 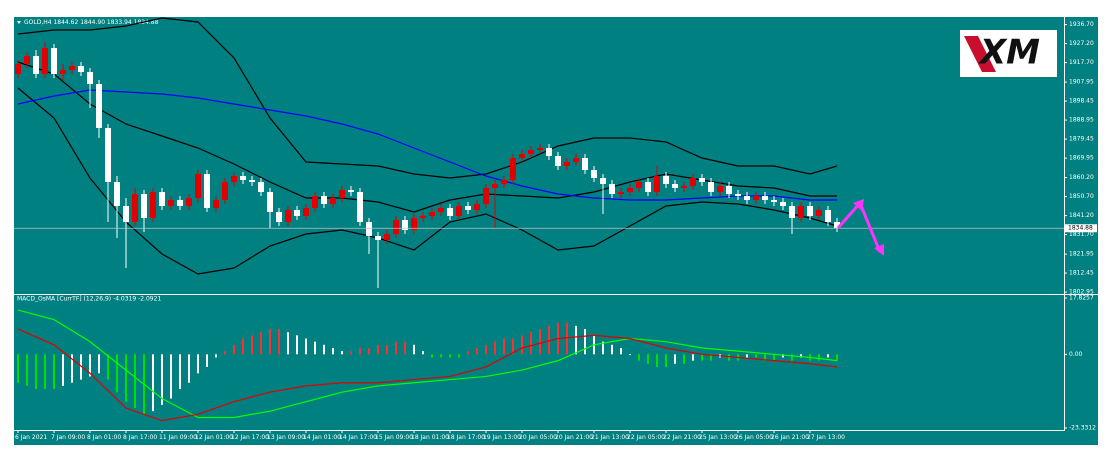 What do you see at coordinates (1081, 298) in the screenshot?
I see `y-tick-label: 17.8257` at bounding box center [1081, 298].